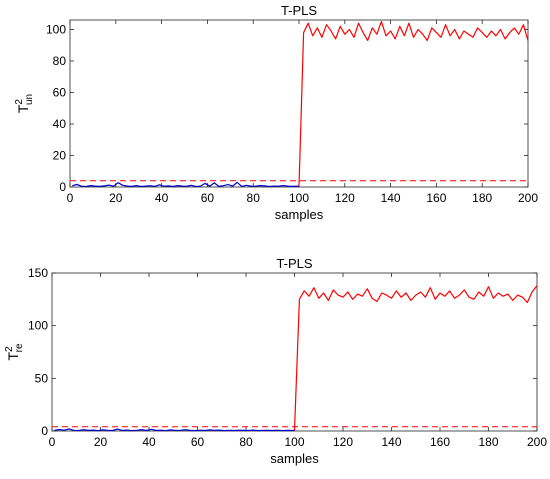 This screenshot has height=479, width=550. I want to click on y-axis-label: T2un, so click(24, 103).